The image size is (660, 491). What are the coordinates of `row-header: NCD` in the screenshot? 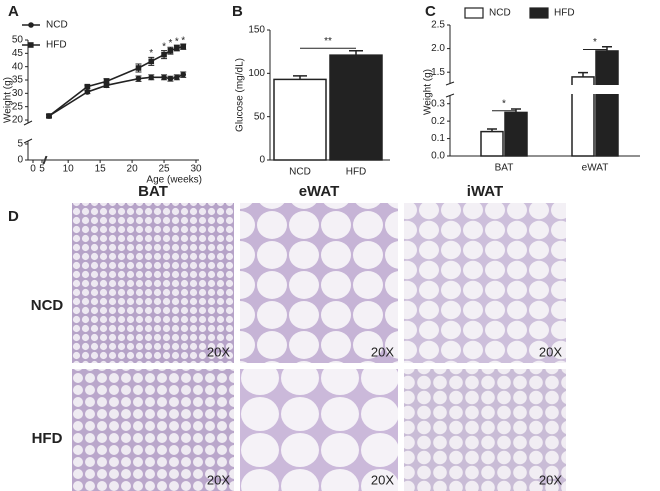 It's located at (47, 305).